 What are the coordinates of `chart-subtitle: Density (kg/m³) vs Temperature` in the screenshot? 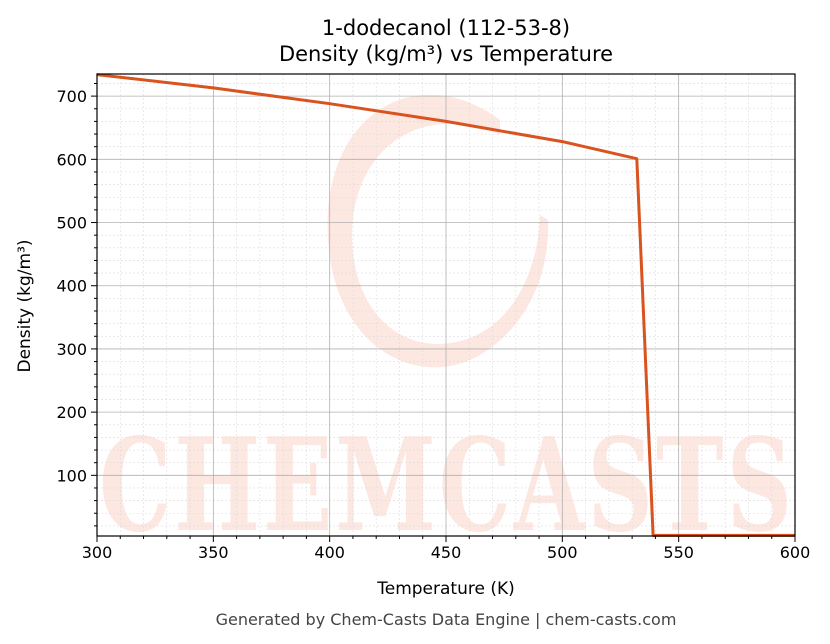 It's located at (446, 54).